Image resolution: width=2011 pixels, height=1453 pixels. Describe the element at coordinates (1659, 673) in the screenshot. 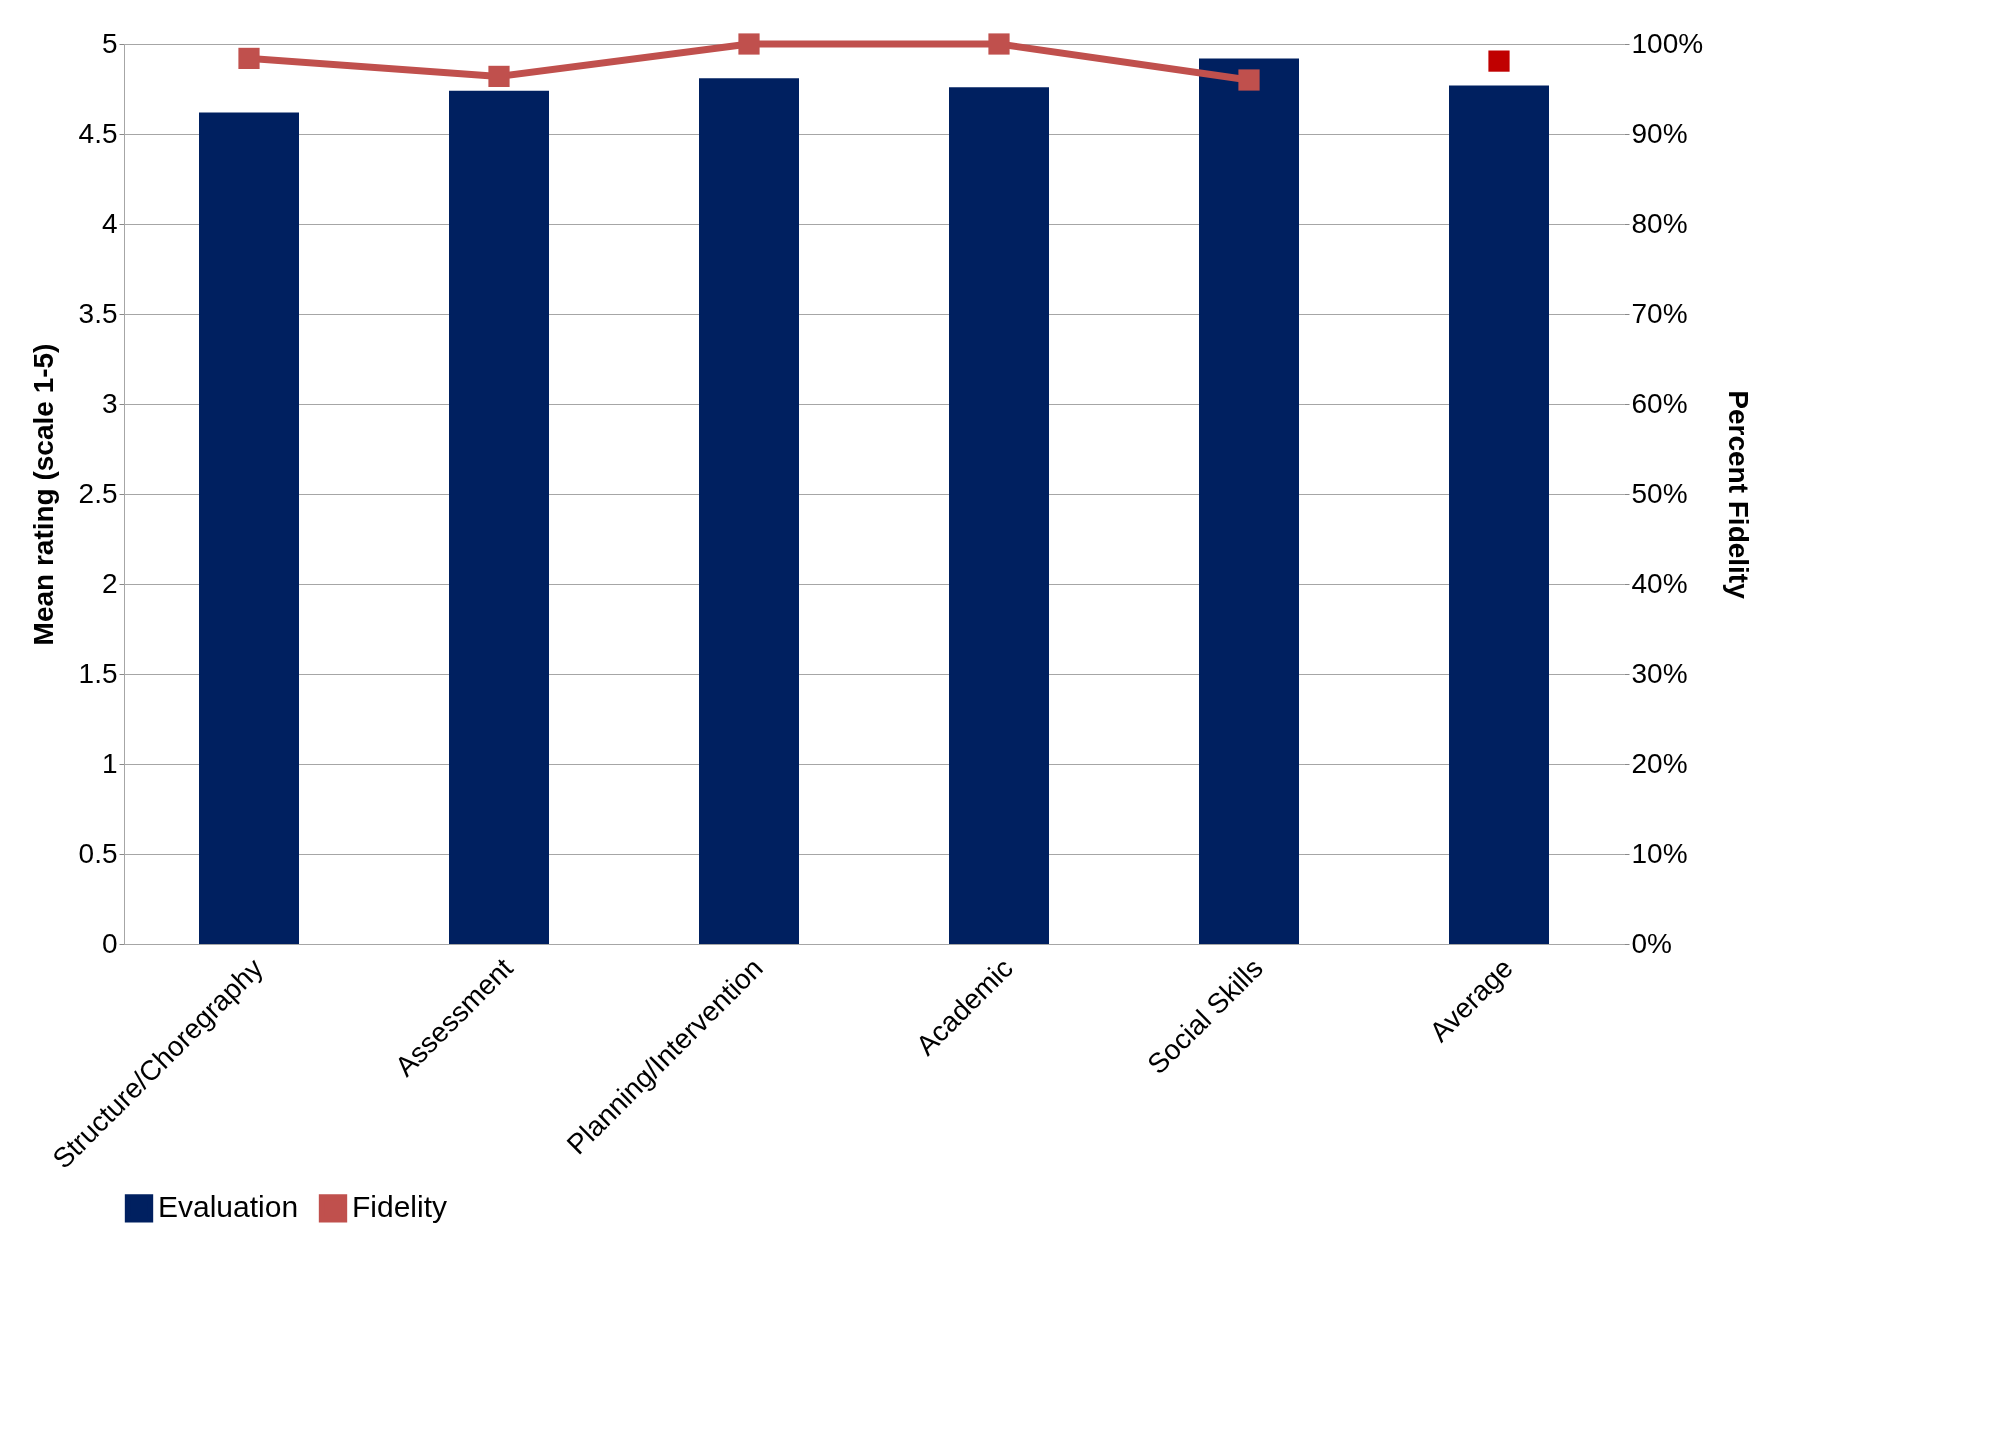

I see `y2-tick-label: 30%` at that location.